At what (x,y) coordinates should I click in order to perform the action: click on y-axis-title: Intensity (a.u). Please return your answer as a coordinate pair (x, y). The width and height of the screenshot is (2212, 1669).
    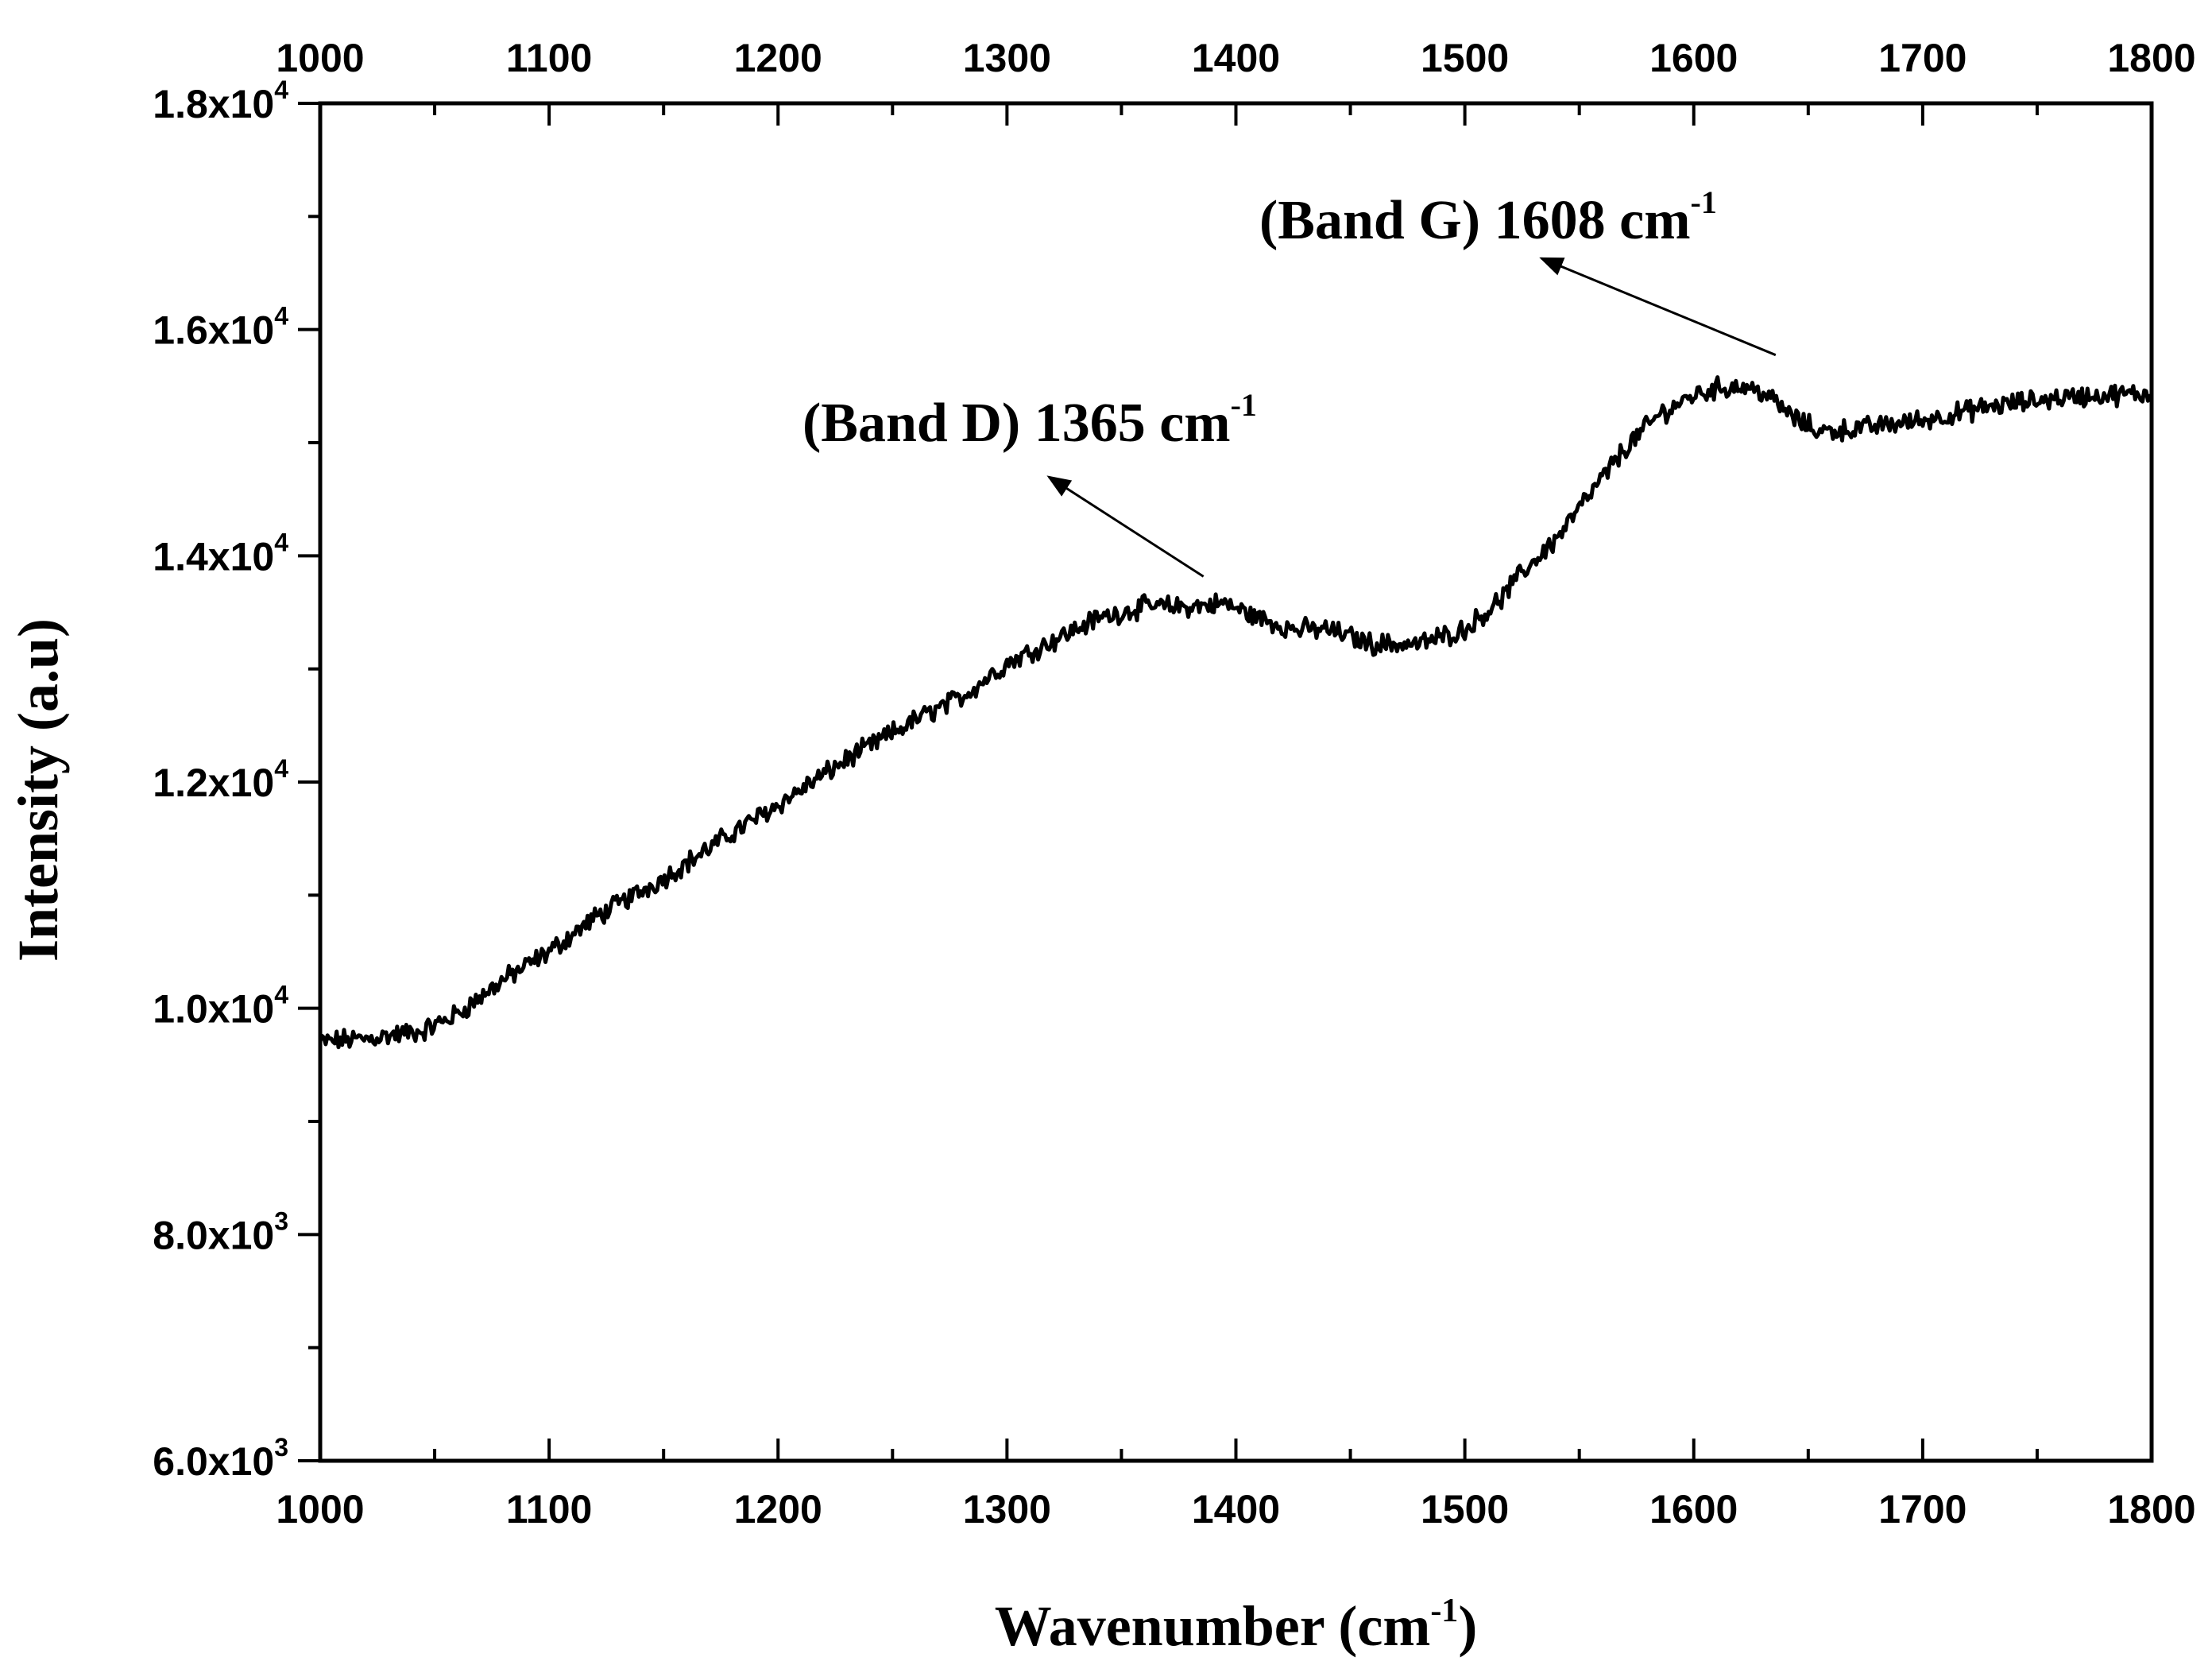
    Looking at the image, I should click on (38, 790).